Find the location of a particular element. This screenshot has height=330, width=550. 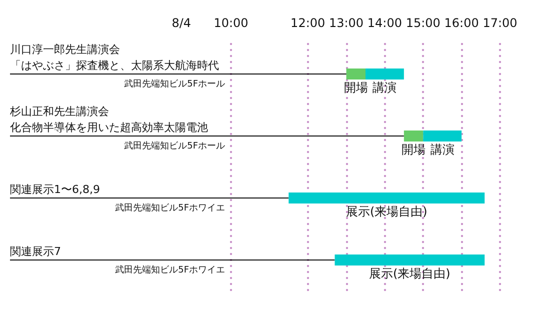

text: 川口淳一郎先生講演会 is located at coordinates (65, 49).